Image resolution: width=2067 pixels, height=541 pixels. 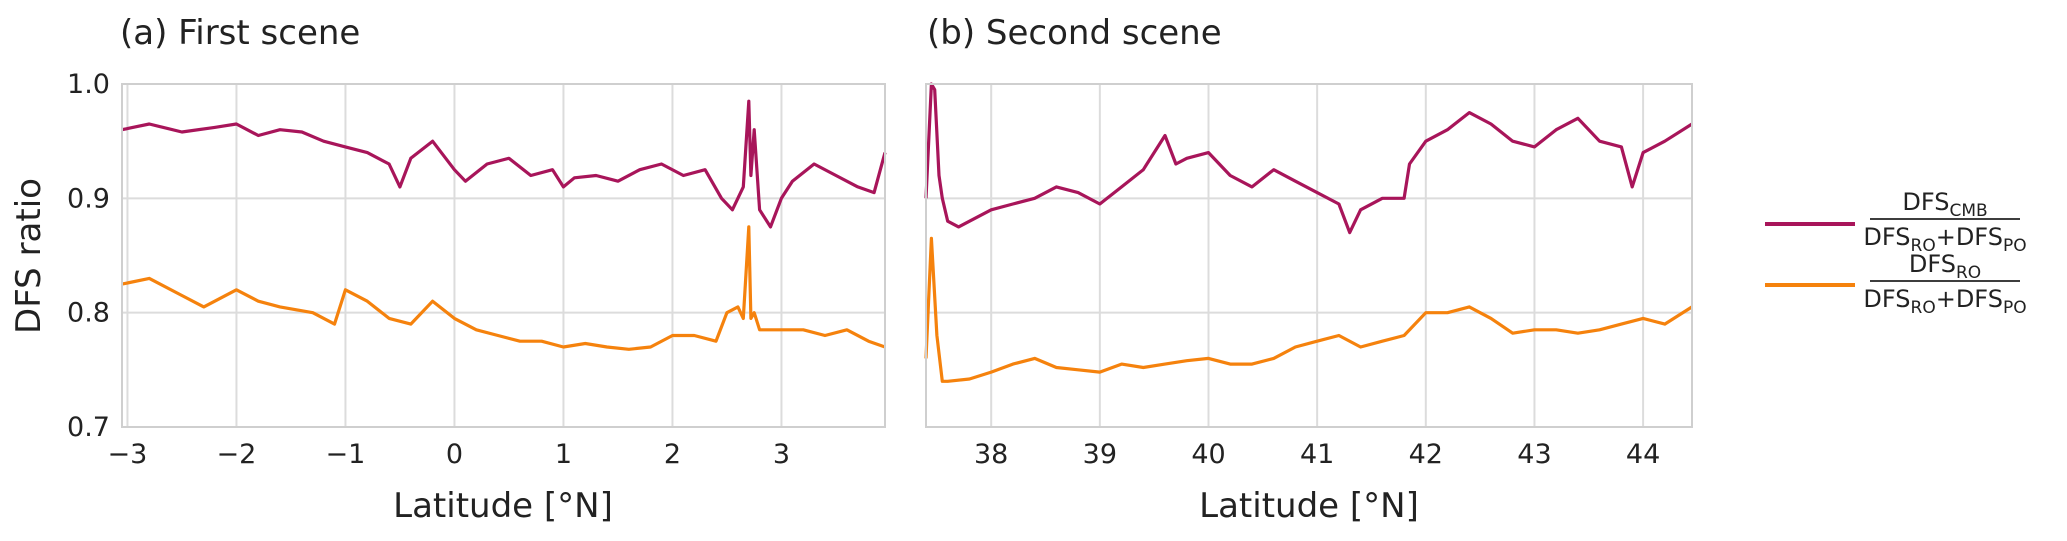 I want to click on legend-numerator-ro: DFSRO, so click(x=1945, y=266).